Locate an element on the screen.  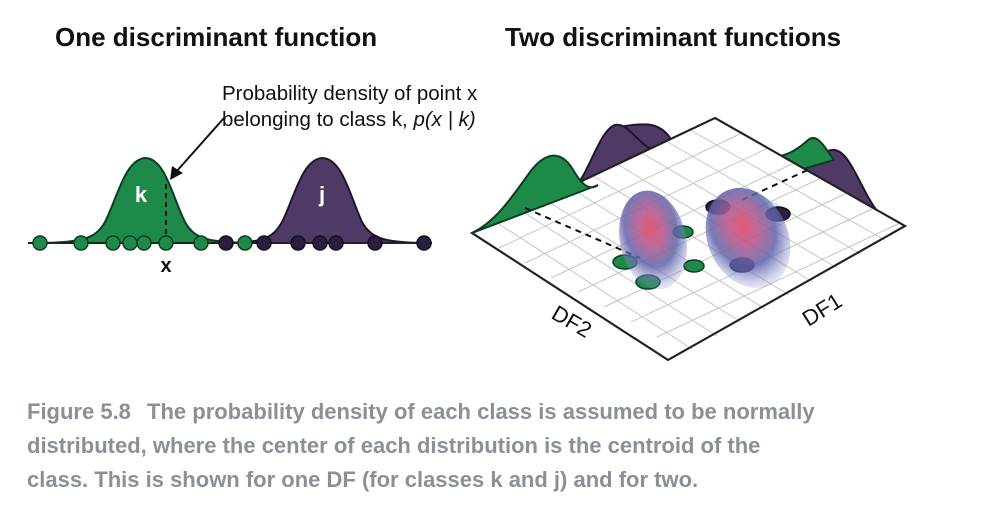
annotation-arrowhead is located at coordinates (176, 173).